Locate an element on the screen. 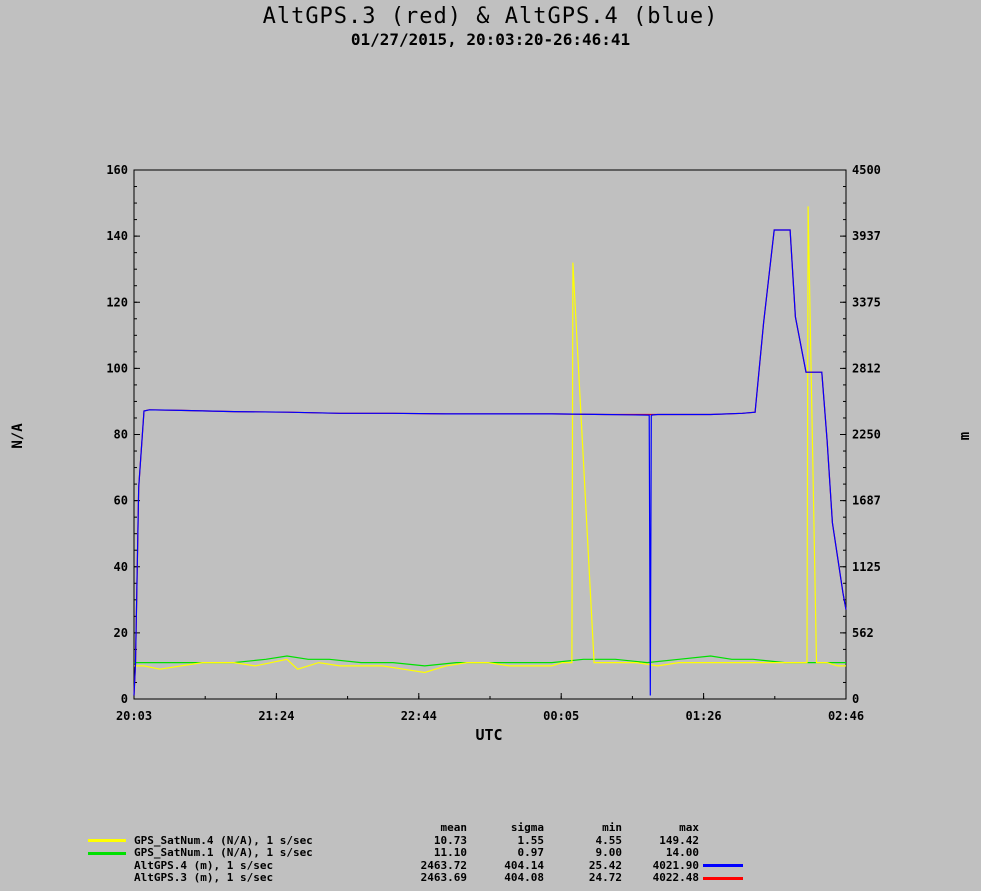  stats-header-min: min is located at coordinates (612, 827).